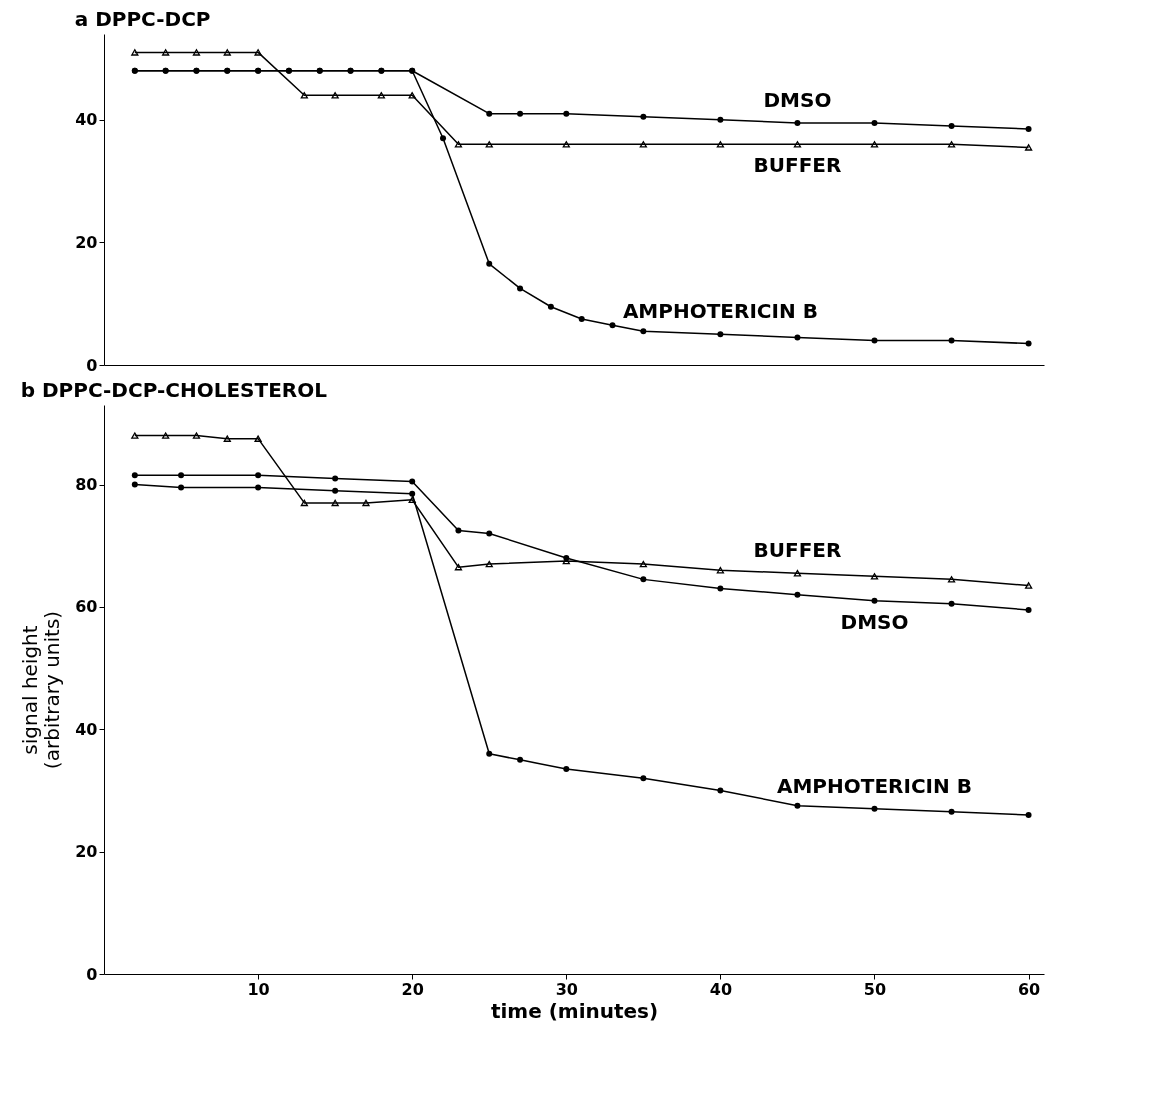 Image resolution: width=1168 pixels, height=1111 pixels. Describe the element at coordinates (412, 989) in the screenshot. I see `x-tick-label: 20` at that location.